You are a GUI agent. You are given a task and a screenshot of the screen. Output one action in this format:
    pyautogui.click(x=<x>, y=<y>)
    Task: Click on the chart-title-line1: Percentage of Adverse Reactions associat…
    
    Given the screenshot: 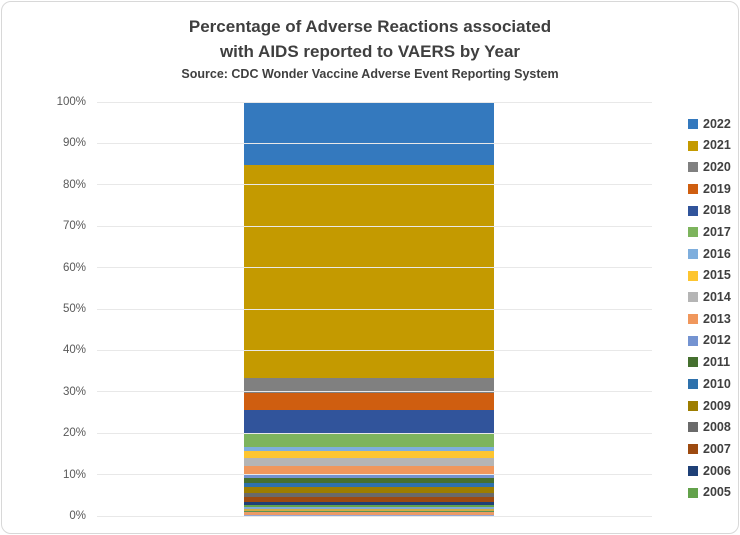 What is the action you would take?
    pyautogui.click(x=370, y=26)
    